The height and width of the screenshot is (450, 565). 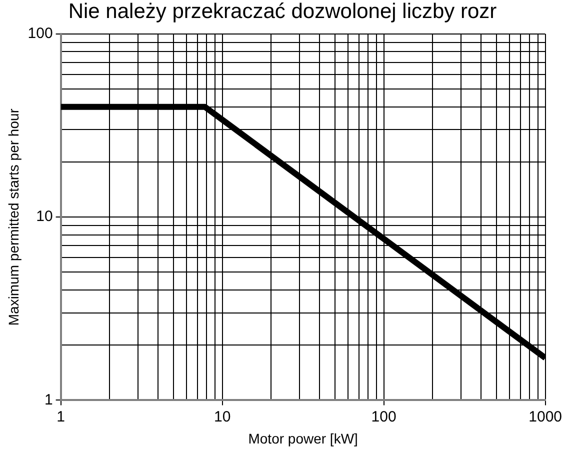 What do you see at coordinates (303, 438) in the screenshot?
I see `x-axis-title: Motor power [kW]` at bounding box center [303, 438].